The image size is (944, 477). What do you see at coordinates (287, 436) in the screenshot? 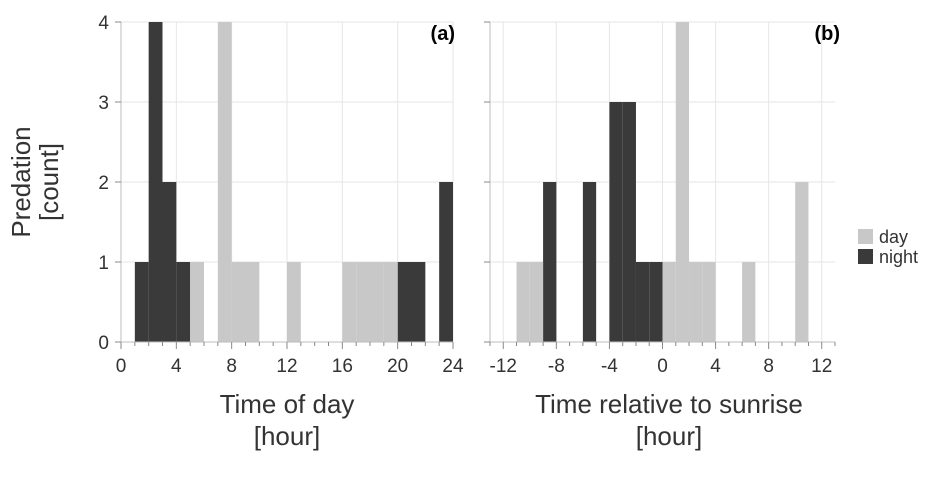
I see `panel-a-x-unit: [hour]` at bounding box center [287, 436].